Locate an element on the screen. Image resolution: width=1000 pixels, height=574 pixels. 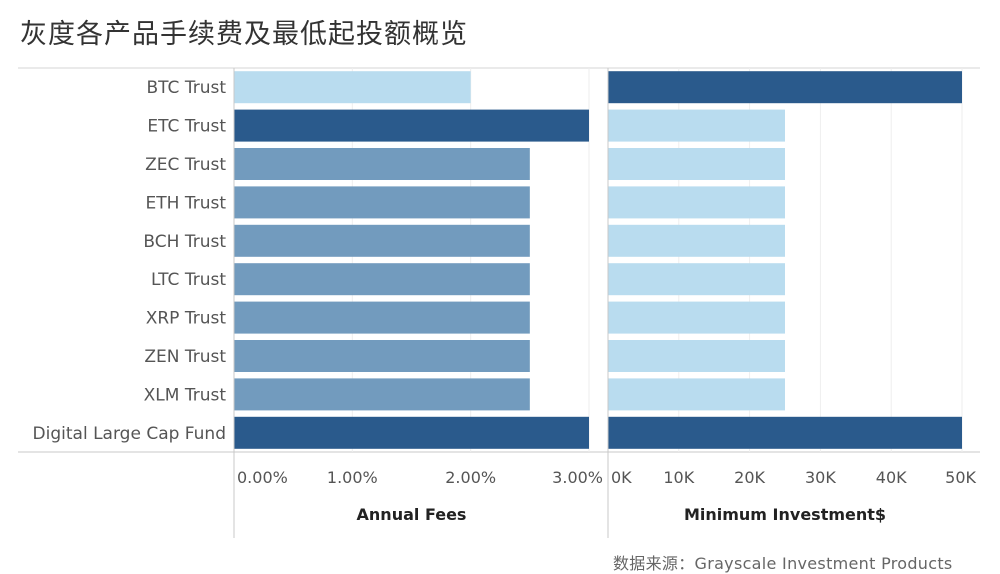
axis-title: Minimum Investment$ is located at coordinates (785, 514).